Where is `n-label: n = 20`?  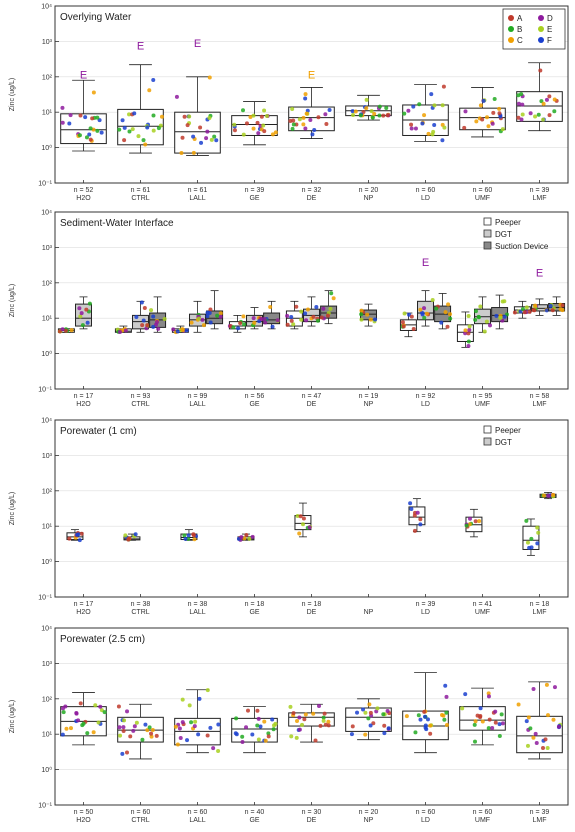 n-label: n = 20 is located at coordinates (369, 812).